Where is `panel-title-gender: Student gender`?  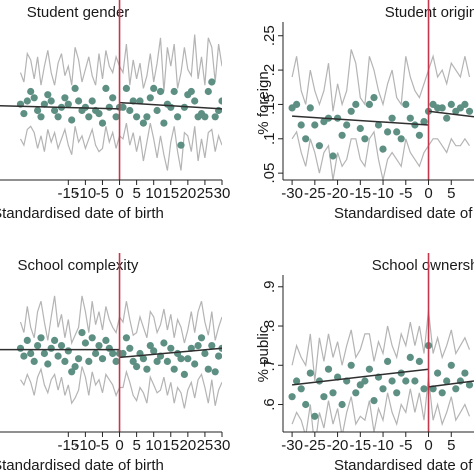
panel-title-gender: Student gender is located at coordinates (78, 12).